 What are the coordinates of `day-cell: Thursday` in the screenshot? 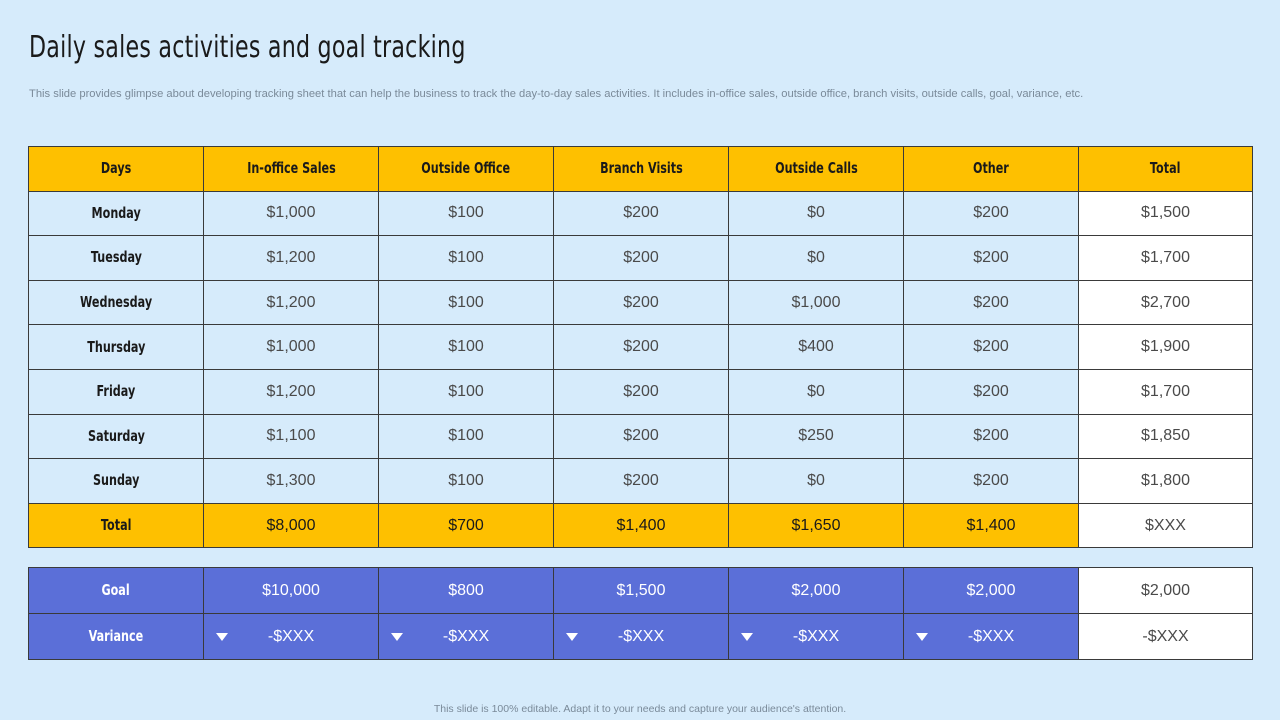 It's located at (116, 347).